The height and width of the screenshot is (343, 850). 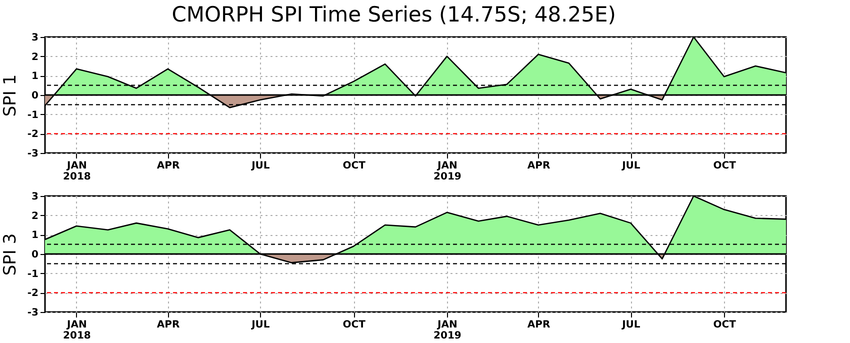 What do you see at coordinates (394, 14) in the screenshot?
I see `chart-title: CMORPH SPI Time Series (14.75S; 48.25E)` at bounding box center [394, 14].